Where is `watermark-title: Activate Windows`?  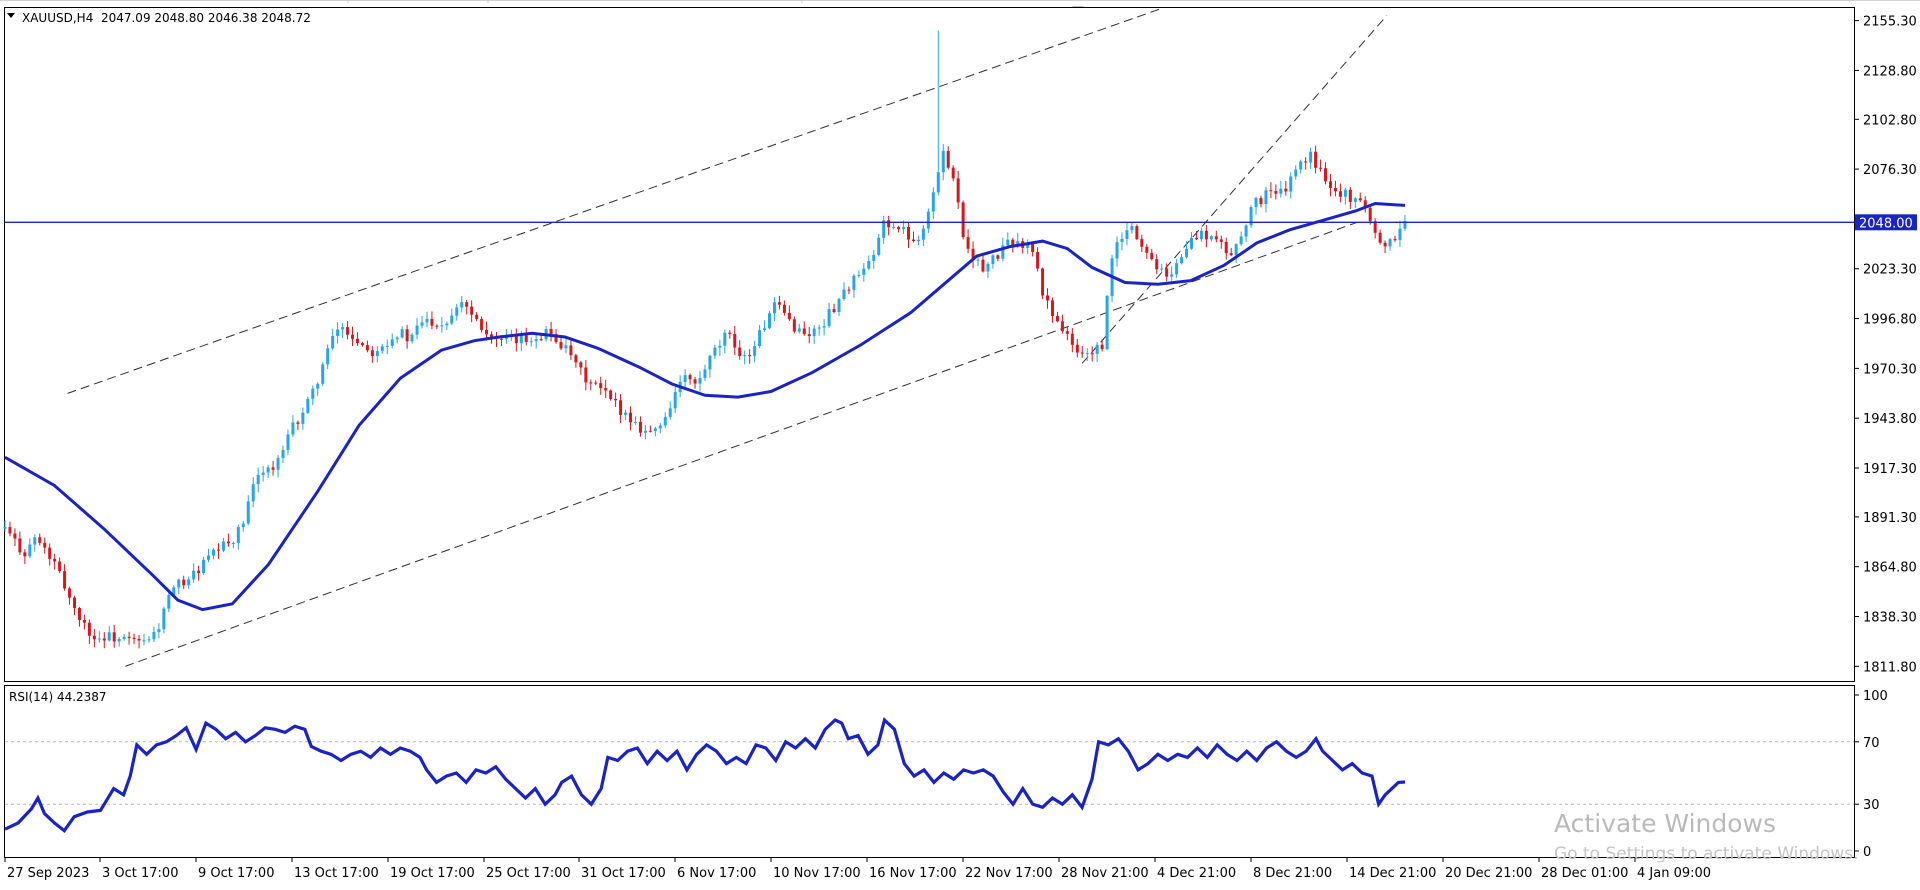 watermark-title: Activate Windows is located at coordinates (1665, 823).